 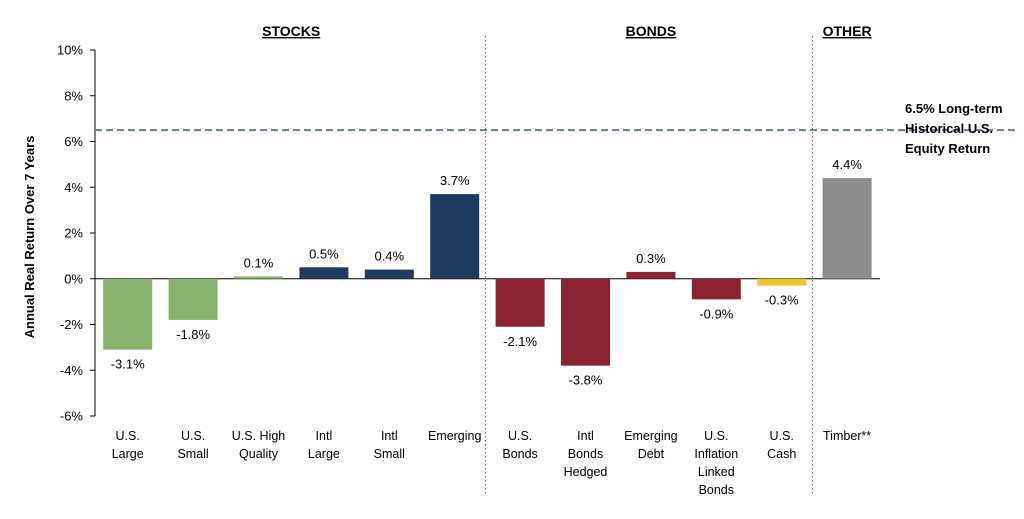 What do you see at coordinates (455, 436) in the screenshot?
I see `x-tick-label: Emerging` at bounding box center [455, 436].